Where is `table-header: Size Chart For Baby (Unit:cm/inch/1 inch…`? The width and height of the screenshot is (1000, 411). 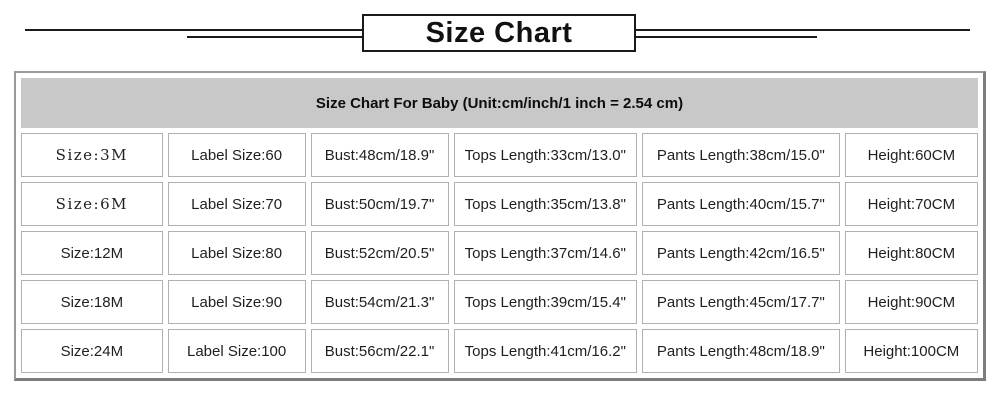
table-header: Size Chart For Baby (Unit:cm/inch/1 inch… is located at coordinates (499, 103).